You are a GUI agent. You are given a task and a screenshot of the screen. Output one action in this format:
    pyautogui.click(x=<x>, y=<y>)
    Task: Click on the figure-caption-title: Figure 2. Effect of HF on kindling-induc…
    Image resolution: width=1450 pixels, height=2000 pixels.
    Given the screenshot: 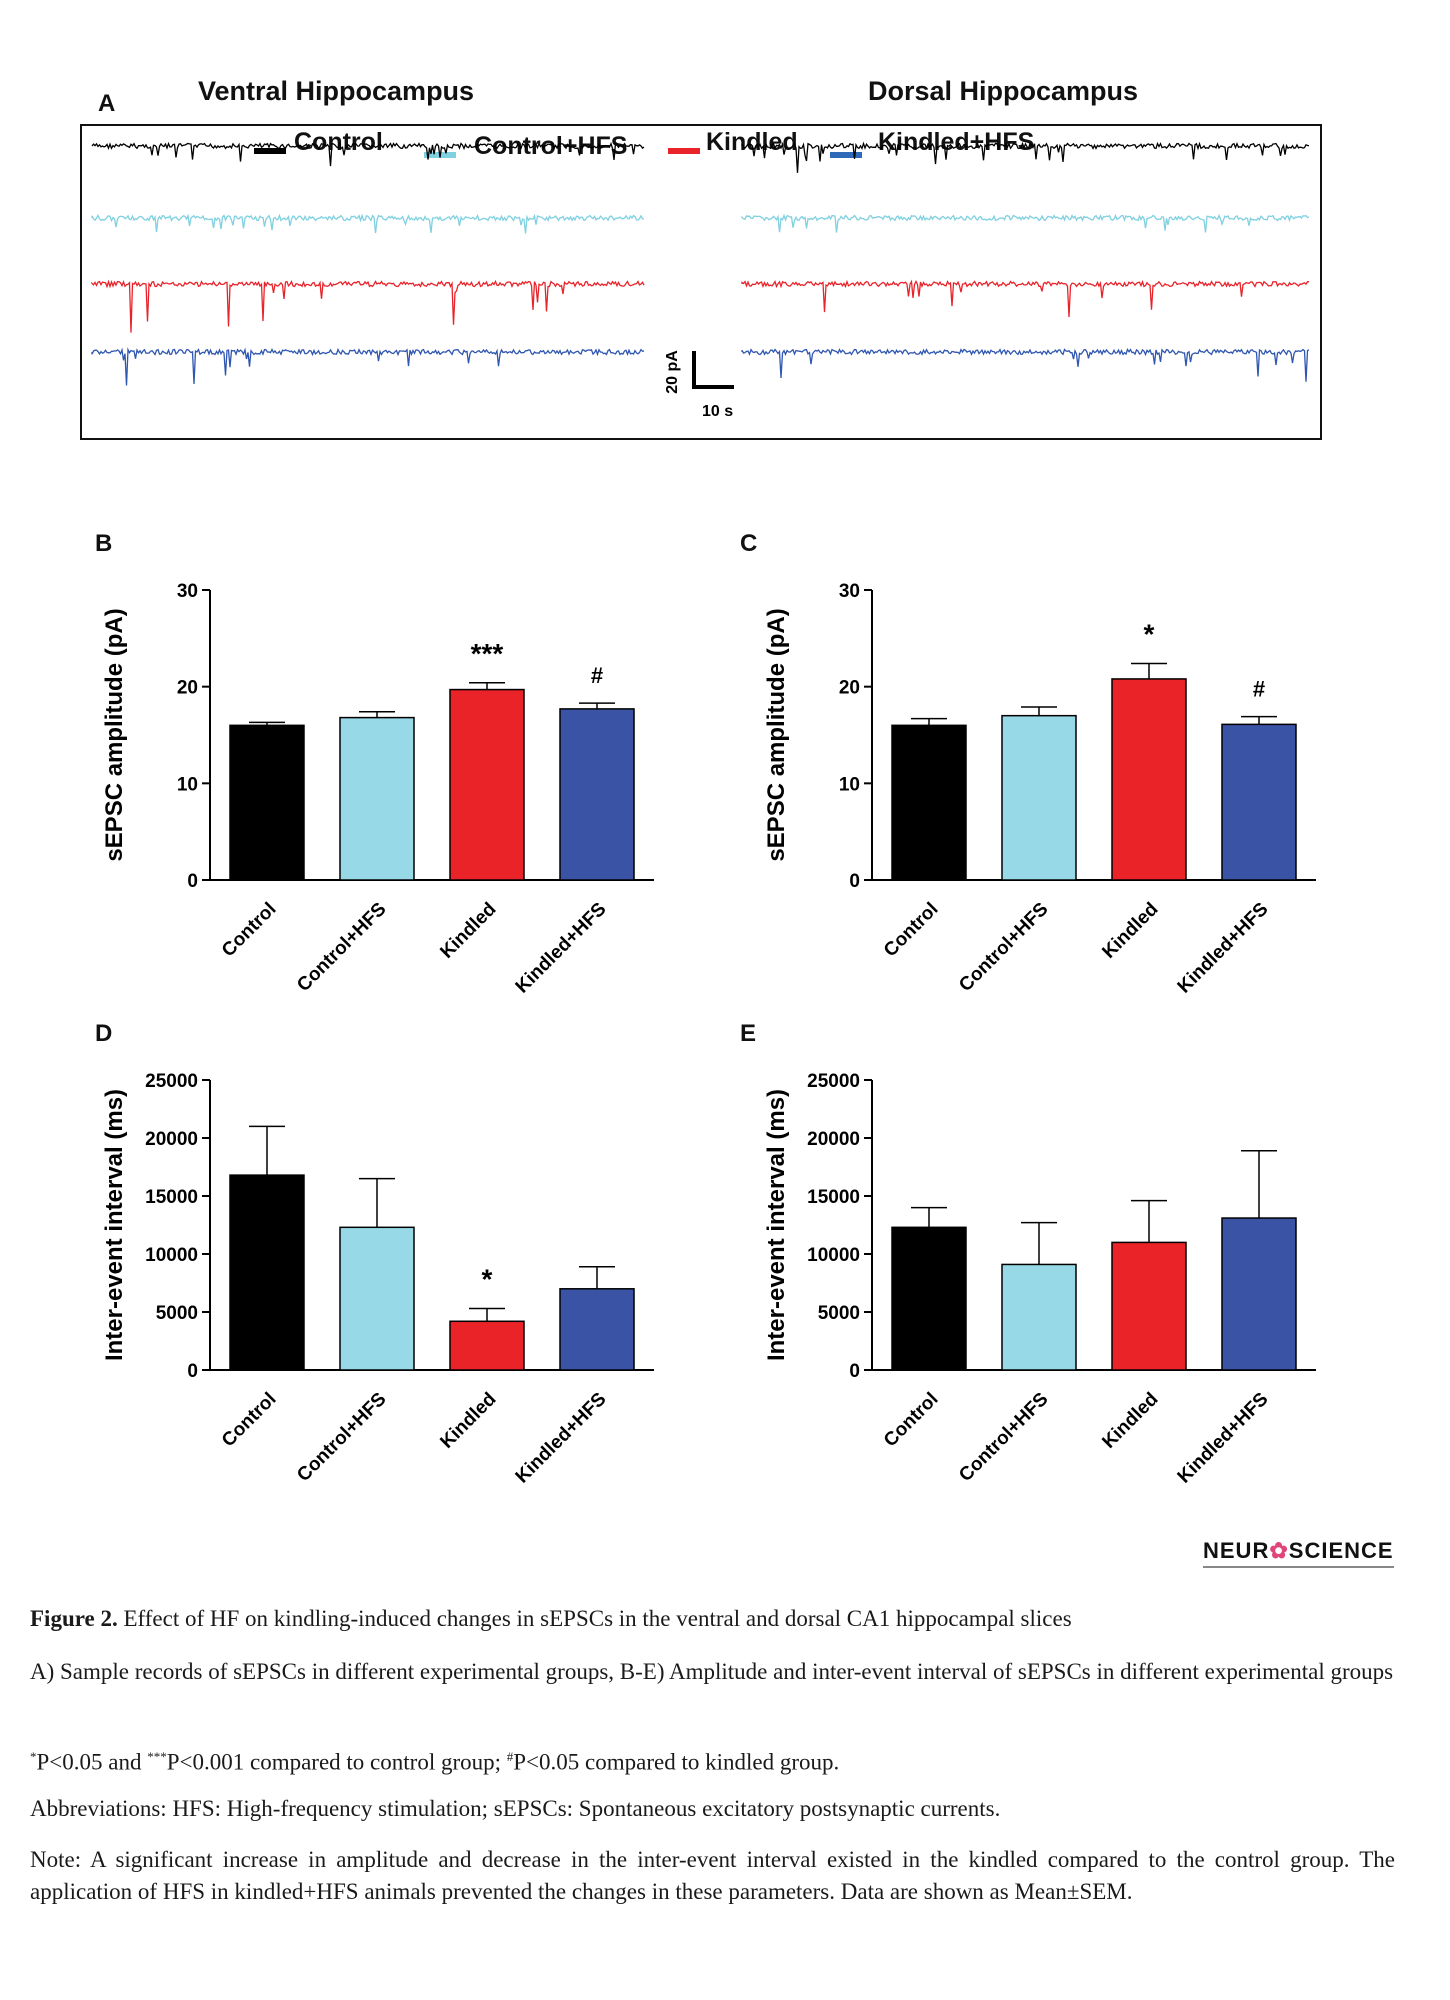 What is the action you would take?
    pyautogui.click(x=712, y=1619)
    